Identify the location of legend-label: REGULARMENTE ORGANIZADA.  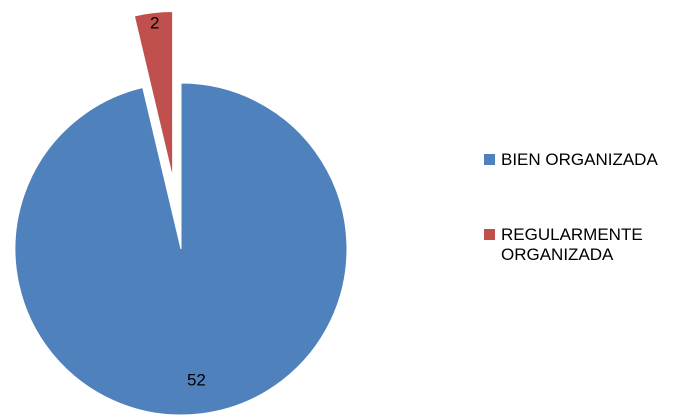
(572, 244).